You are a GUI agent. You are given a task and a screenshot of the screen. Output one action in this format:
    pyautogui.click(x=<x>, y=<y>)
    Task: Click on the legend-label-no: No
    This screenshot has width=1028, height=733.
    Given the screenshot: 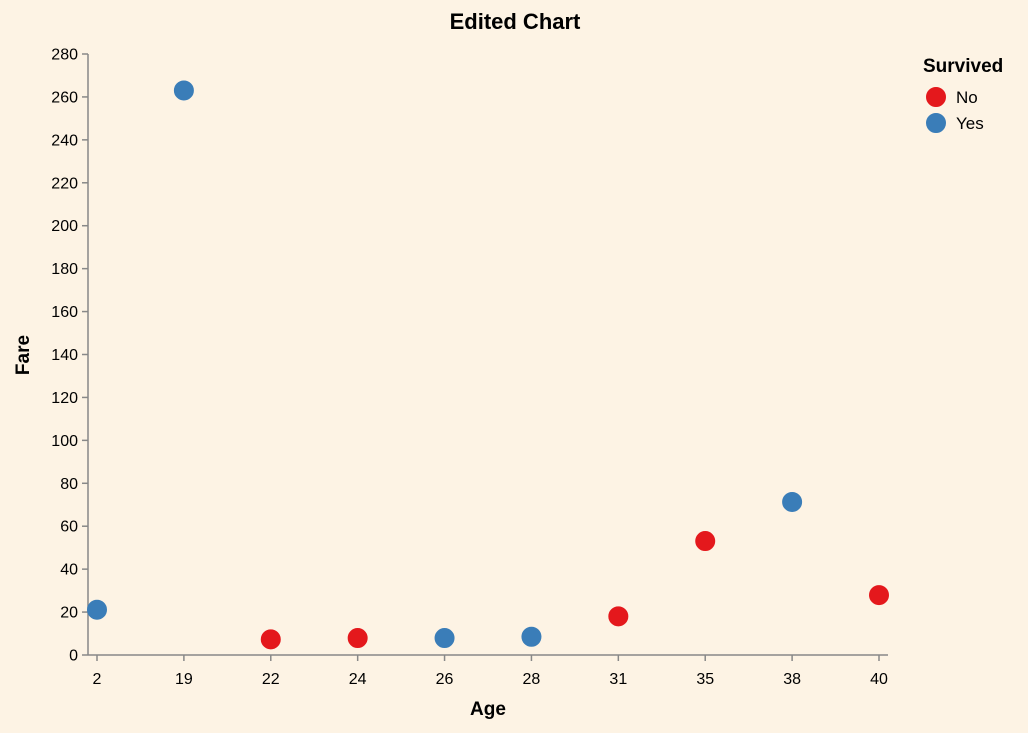 What is the action you would take?
    pyautogui.click(x=967, y=97)
    